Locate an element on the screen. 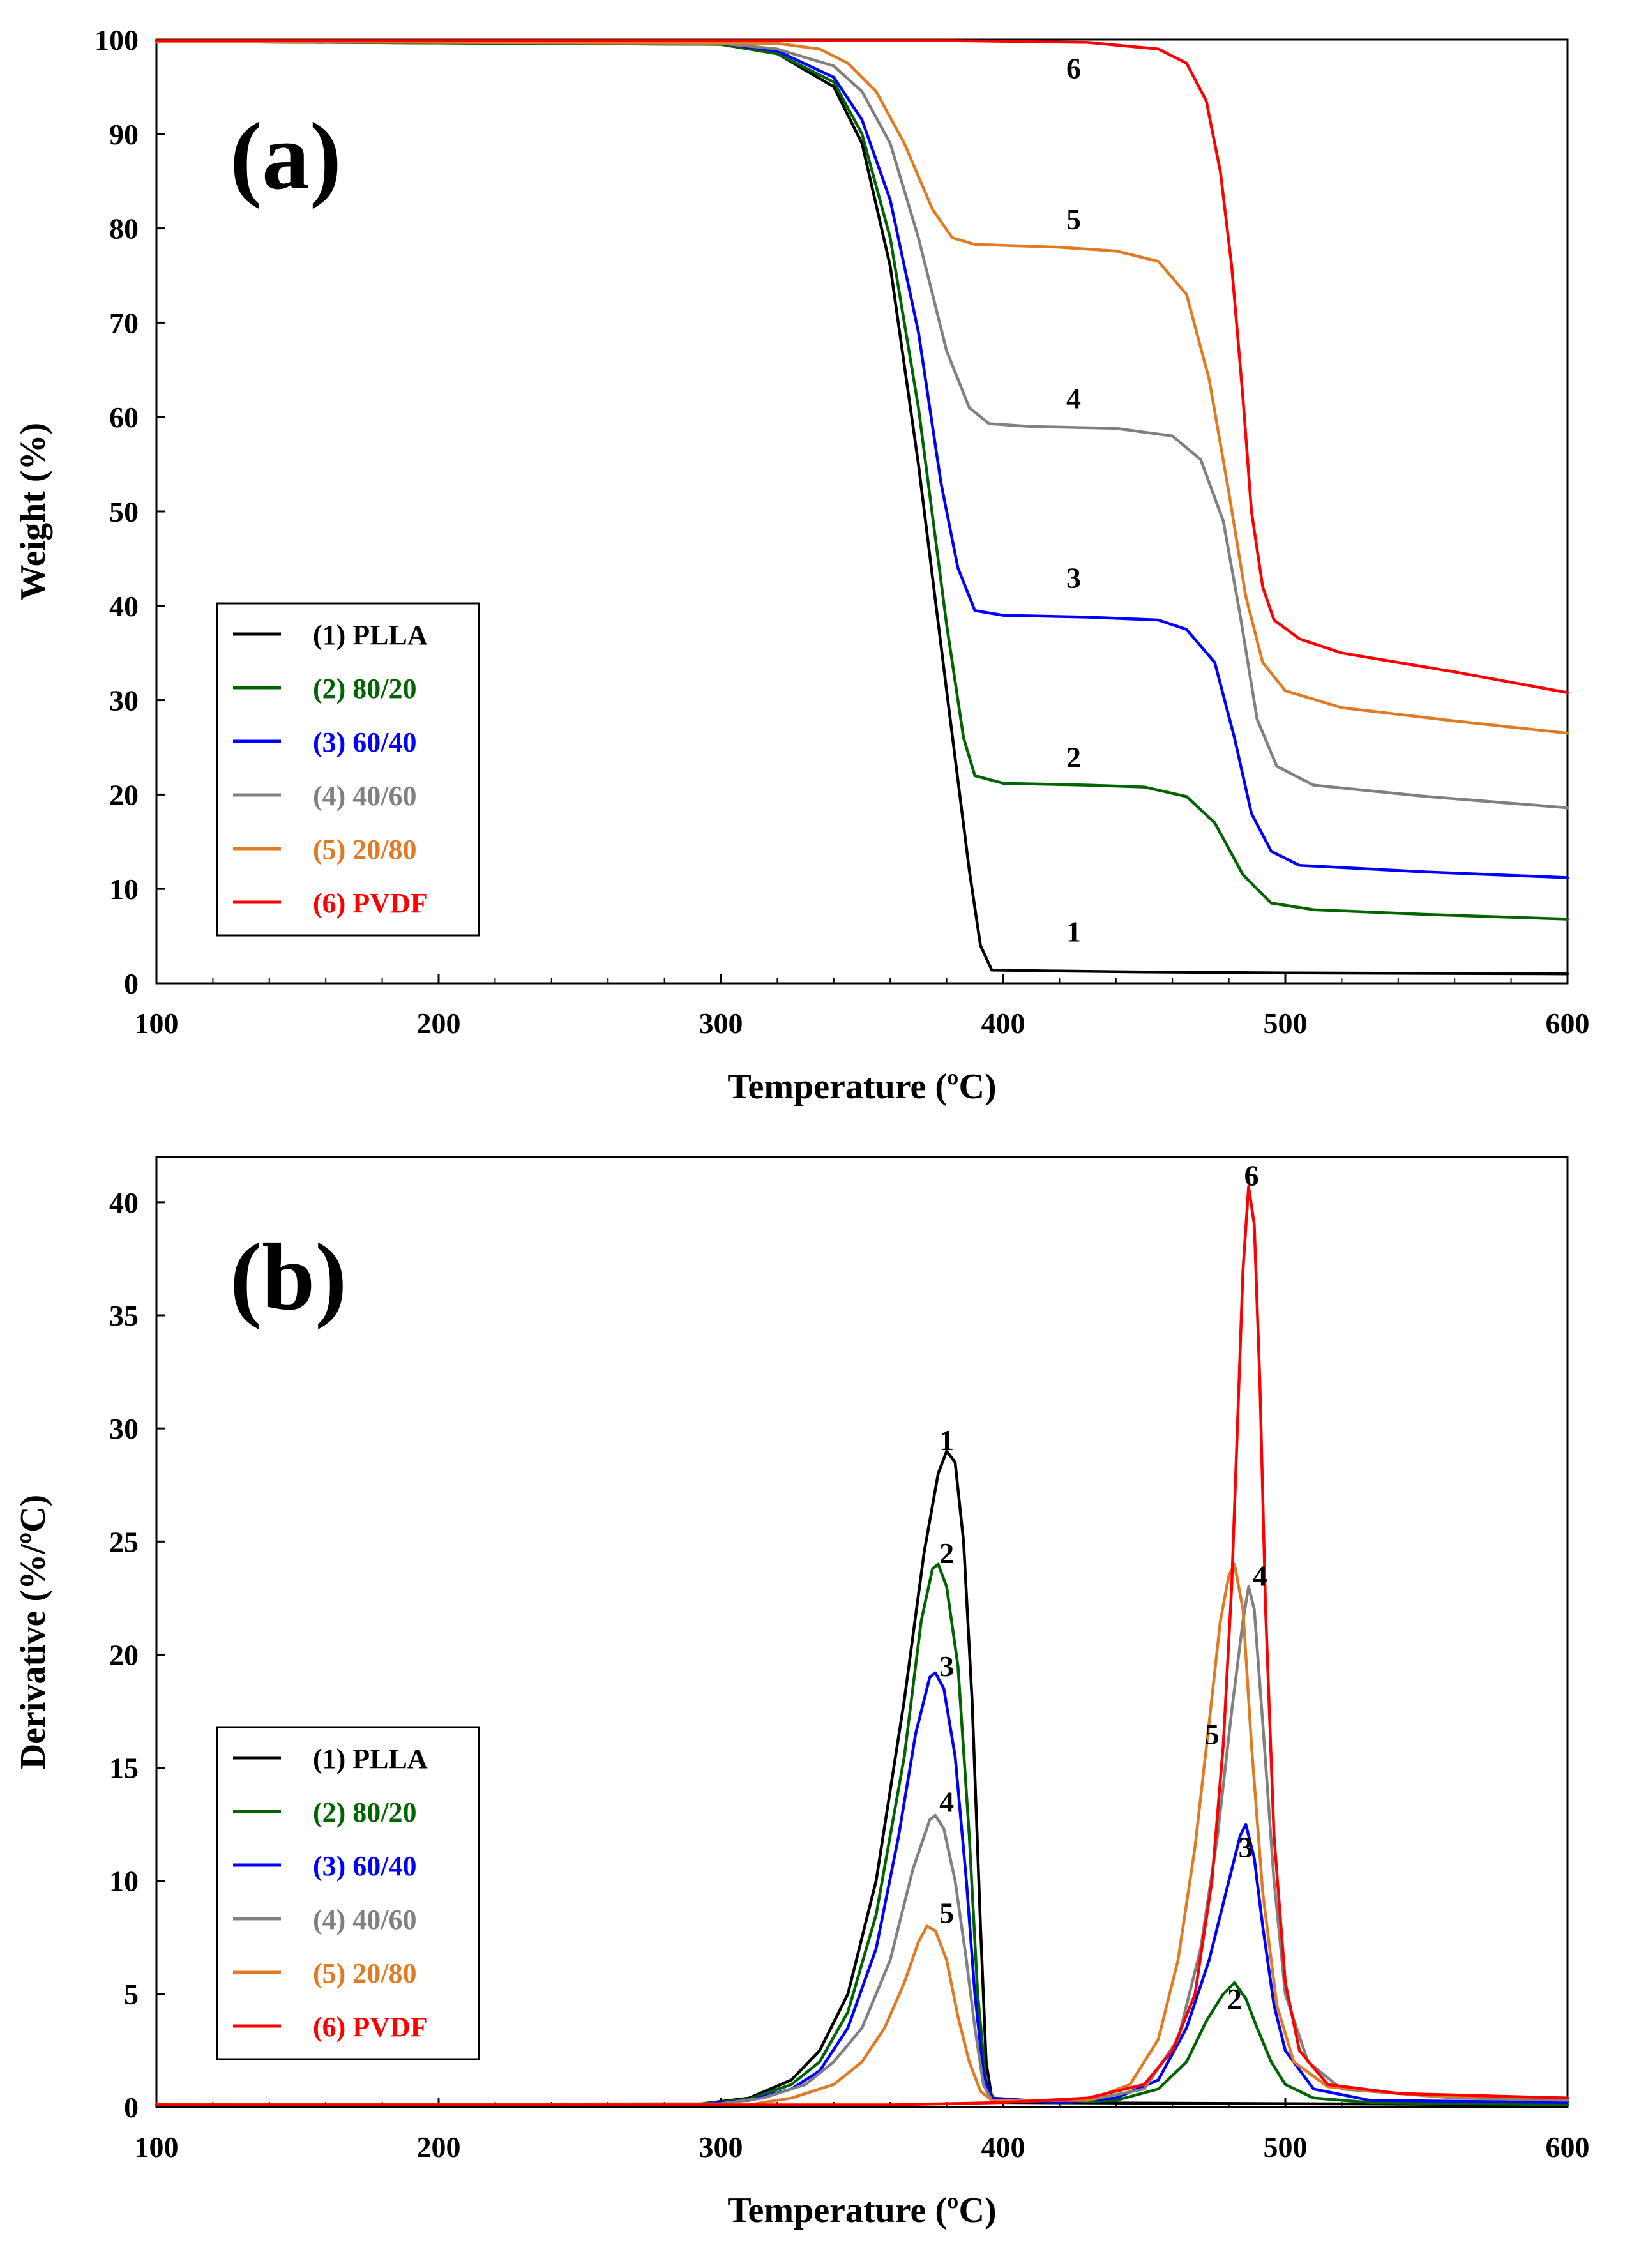  y-axis-title: Weight (%) is located at coordinates (33, 511).